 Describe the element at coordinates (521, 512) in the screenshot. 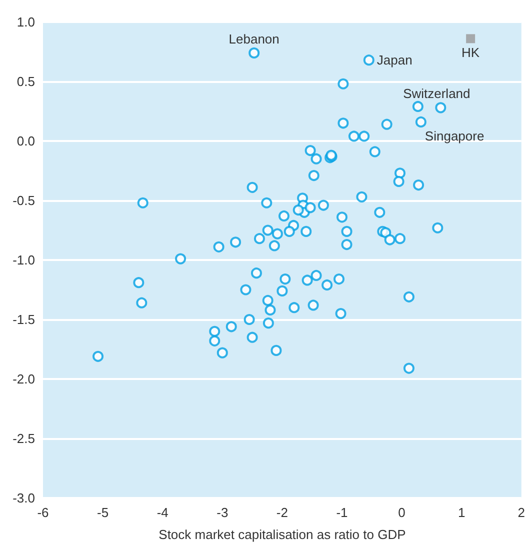

I see `x-tick-label: 2` at that location.